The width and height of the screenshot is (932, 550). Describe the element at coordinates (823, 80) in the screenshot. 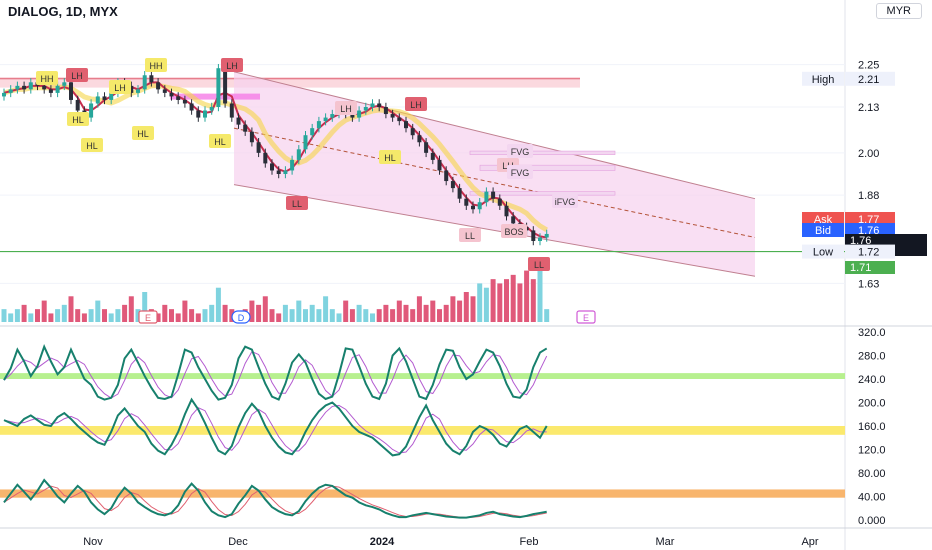

I see `high-label: High` at that location.